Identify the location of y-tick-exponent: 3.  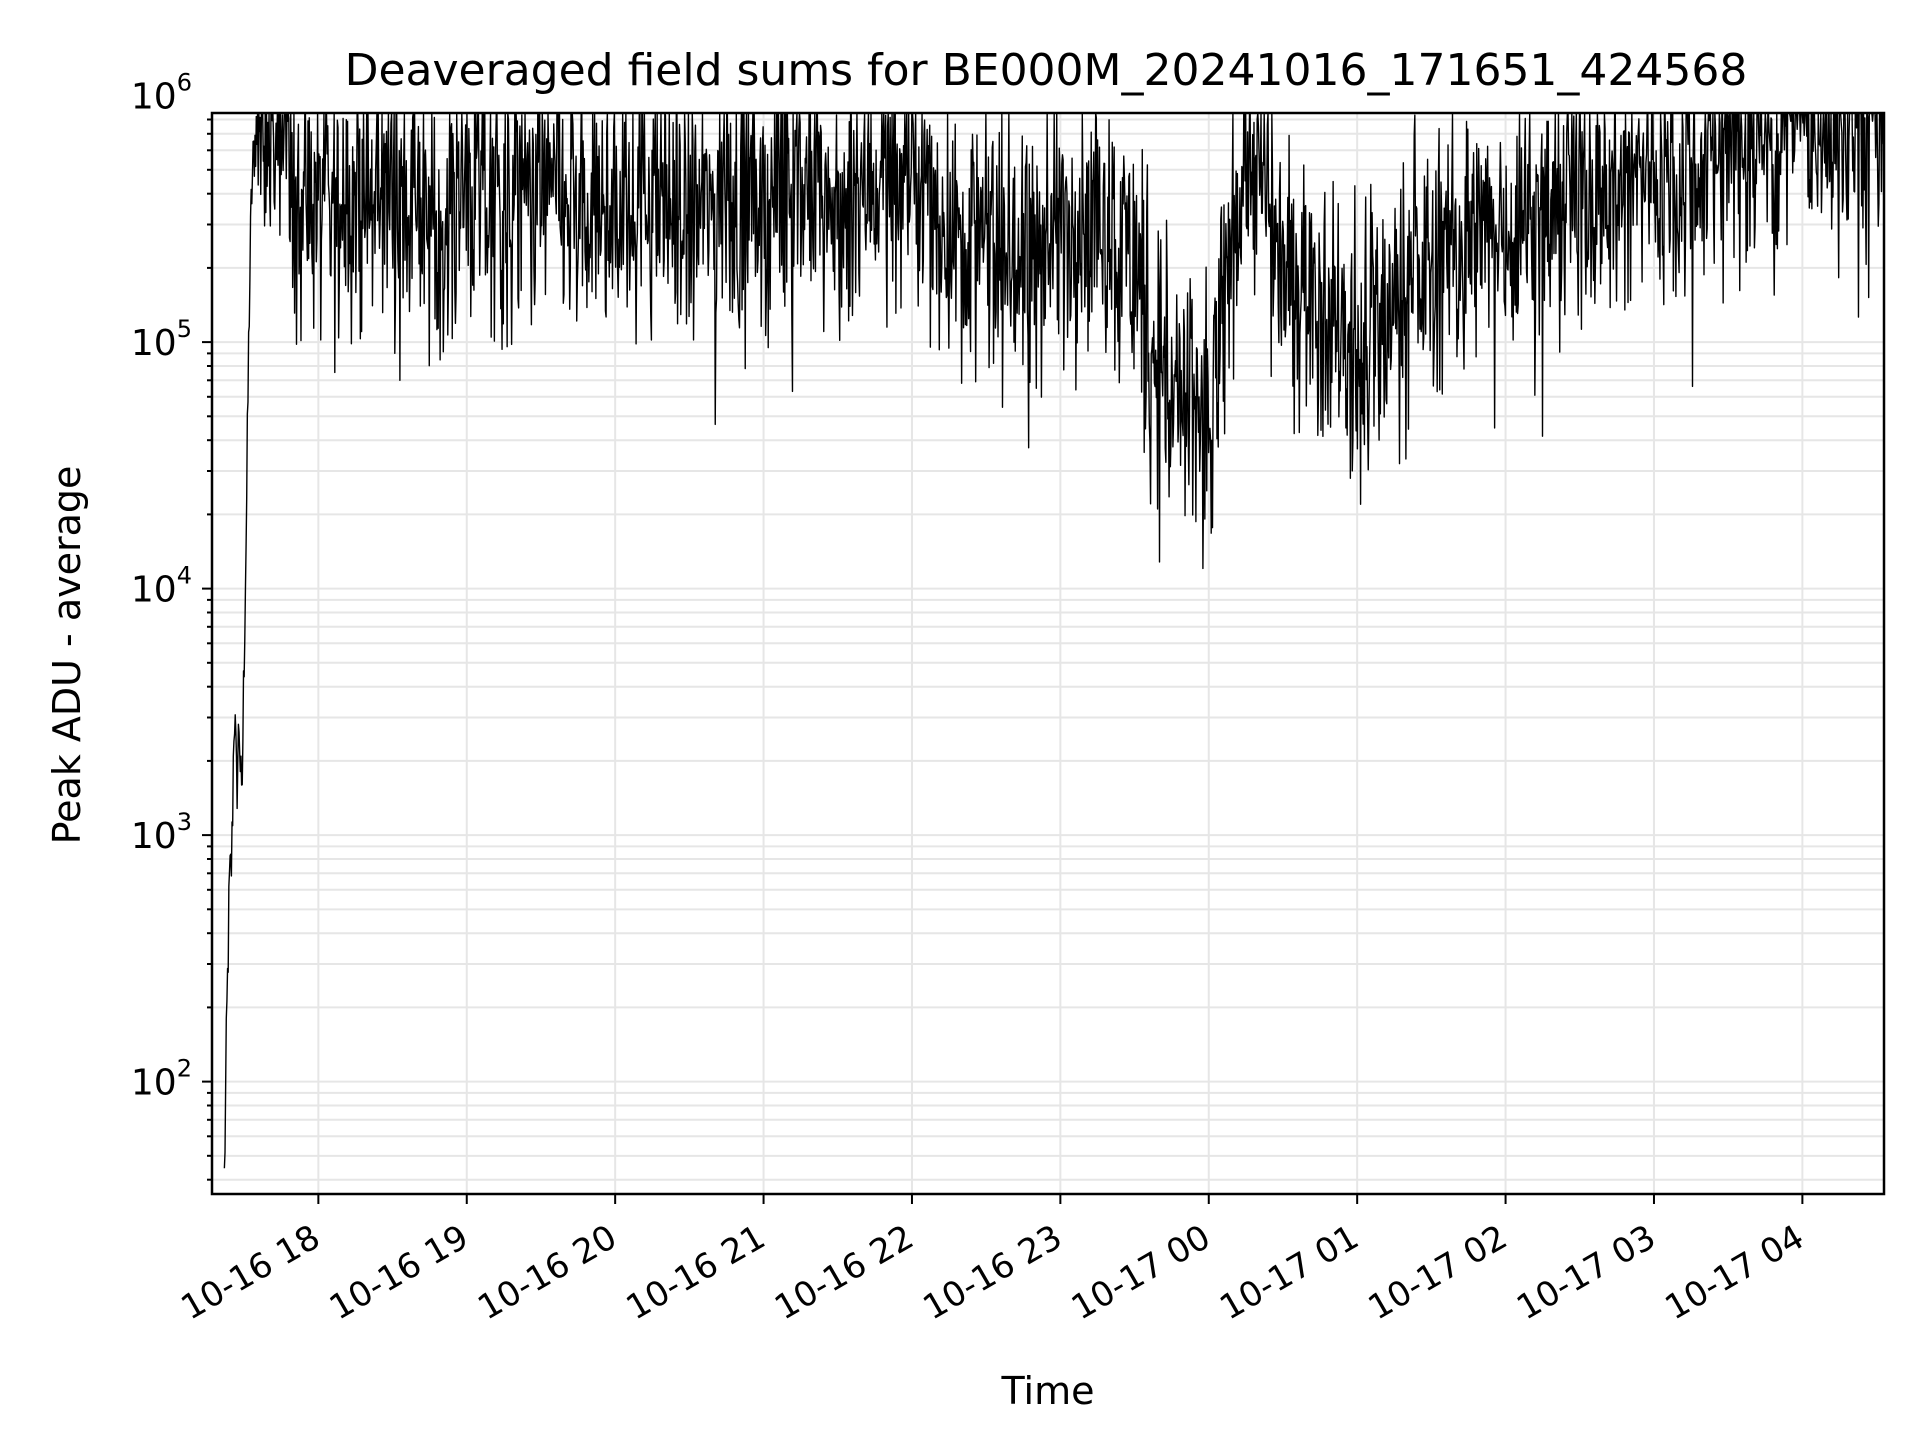
(184, 822).